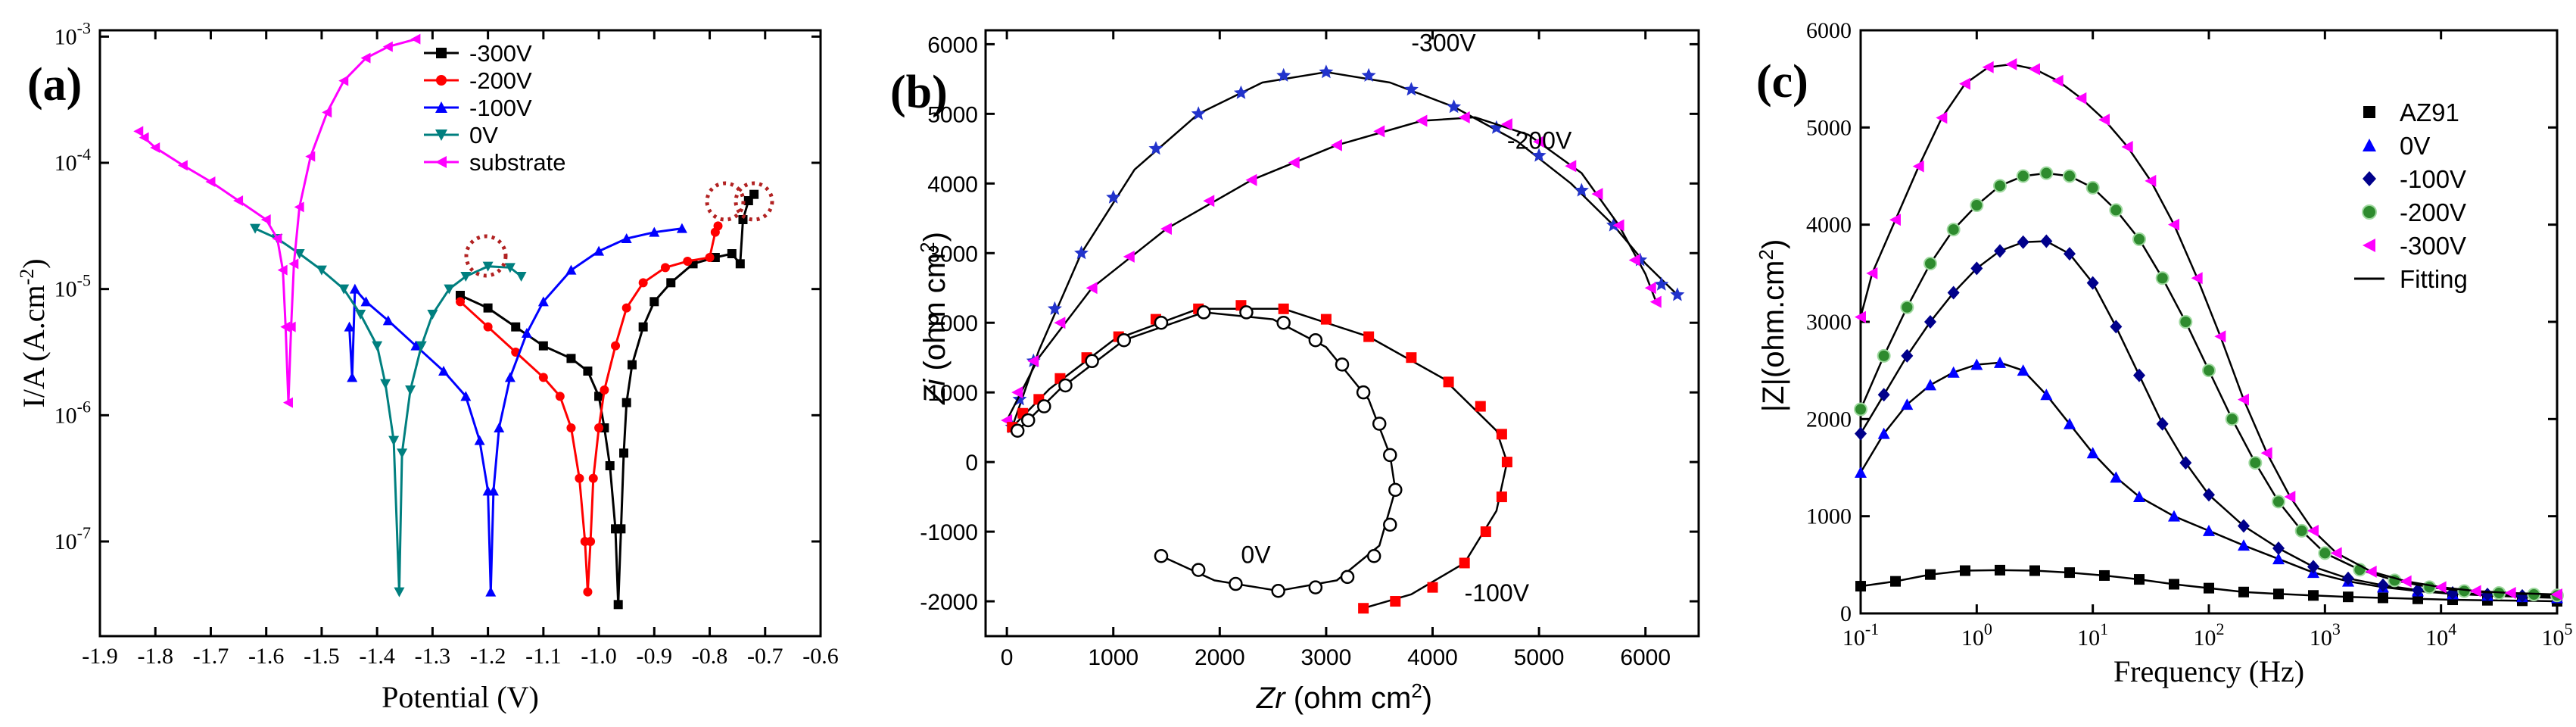 The image size is (2576, 727). Describe the element at coordinates (2208, 419) in the screenshot. I see `c-fit-line` at that location.